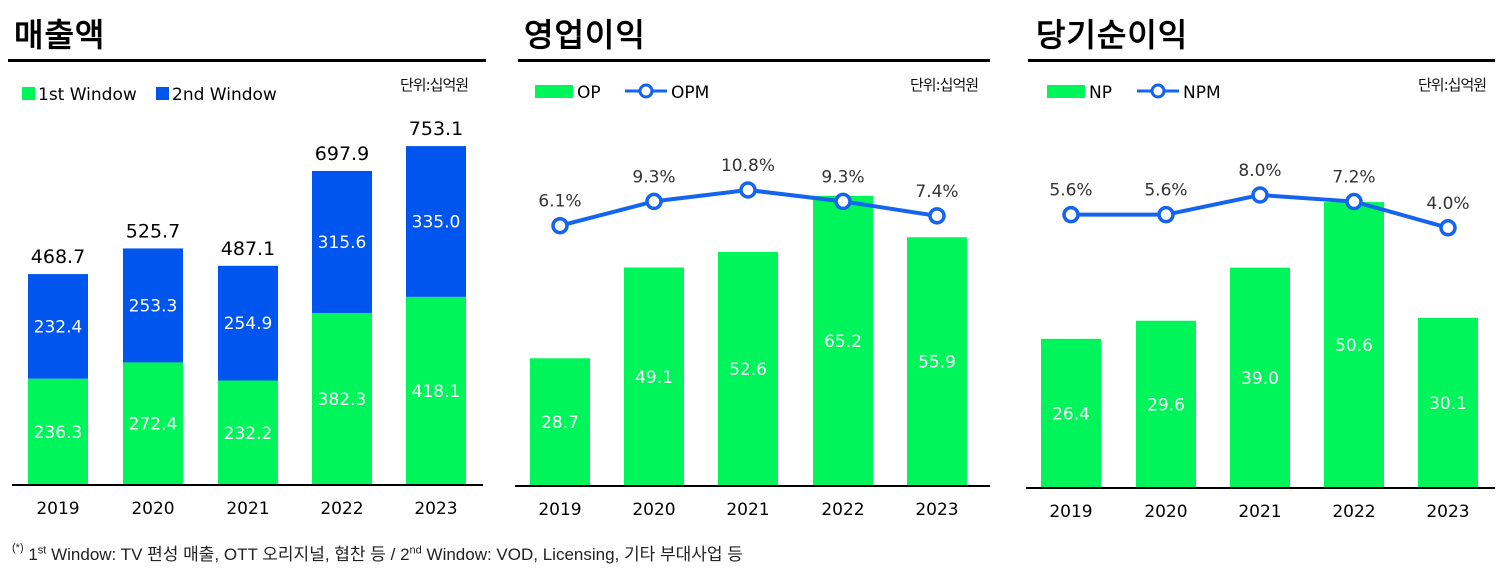 This screenshot has height=571, width=1509. Describe the element at coordinates (1071, 414) in the screenshot. I see `label-np-2019: 26.4` at that location.